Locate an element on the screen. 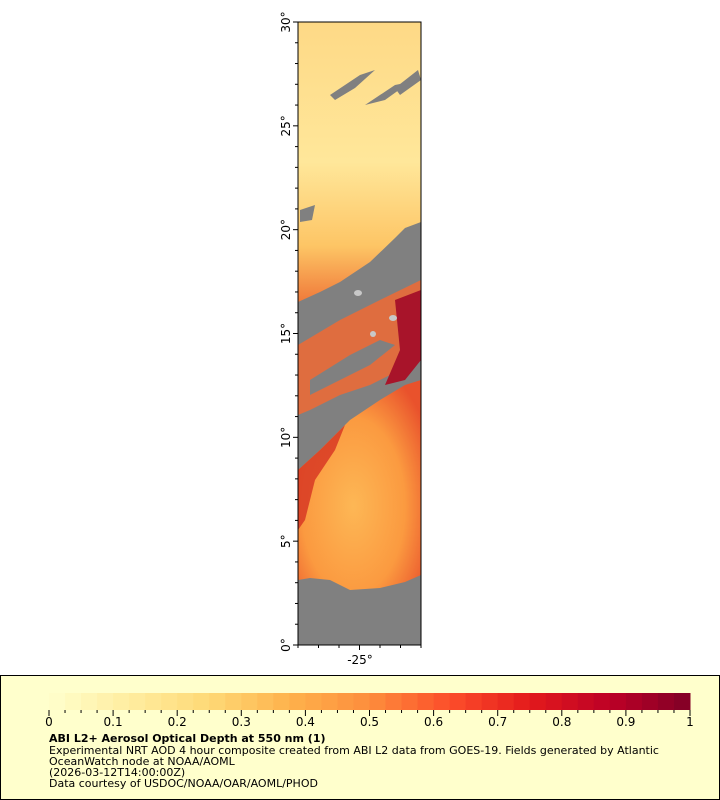  y-tick-label: 15° is located at coordinates (286, 333).